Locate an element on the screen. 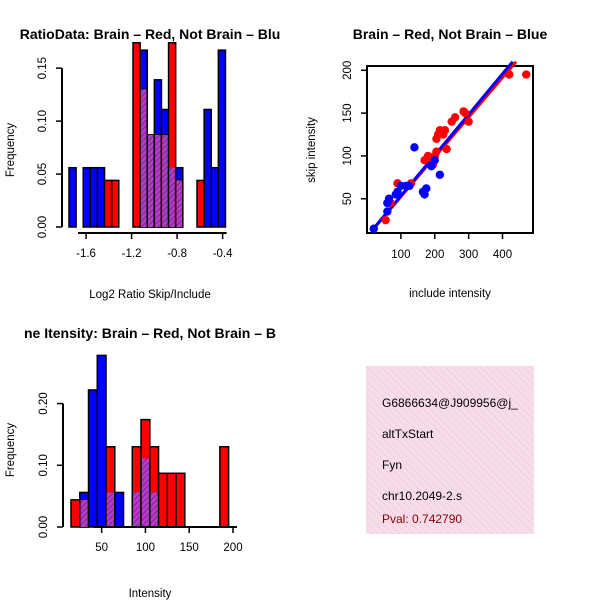 This screenshot has width=600, height=605. scatter-x-tick-label: 400 is located at coordinates (502, 255).